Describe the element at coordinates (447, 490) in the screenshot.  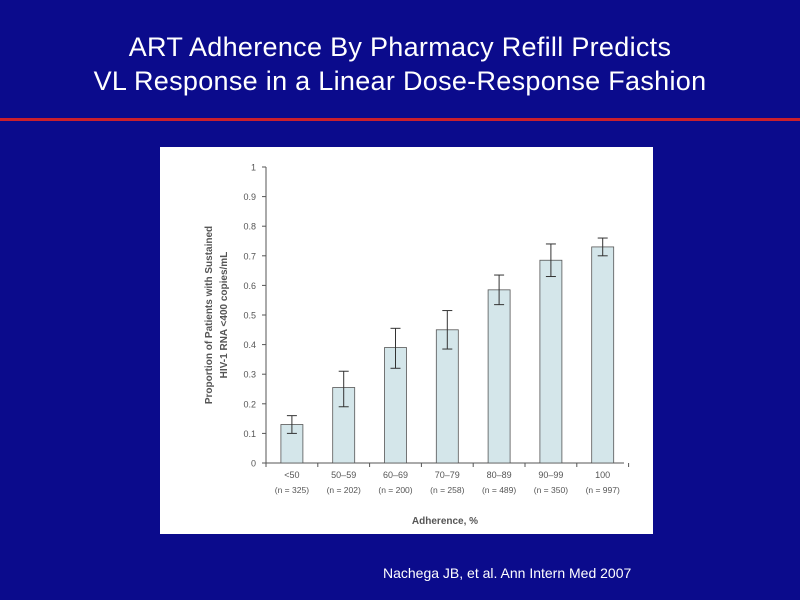
I see `n-label: (n = 258)` at that location.